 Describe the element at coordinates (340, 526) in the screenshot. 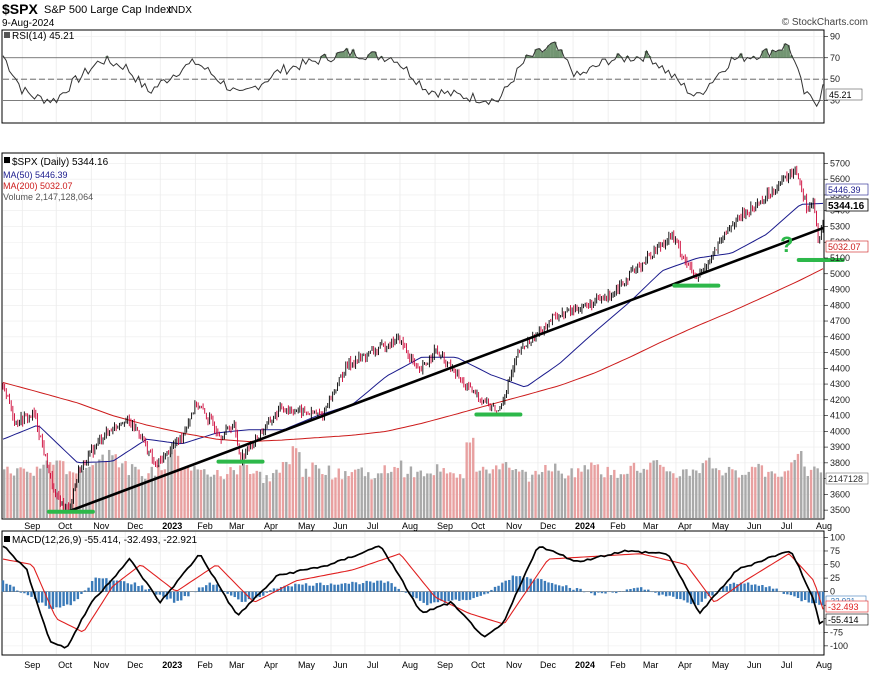

I see `x-tick-label: Jun` at that location.